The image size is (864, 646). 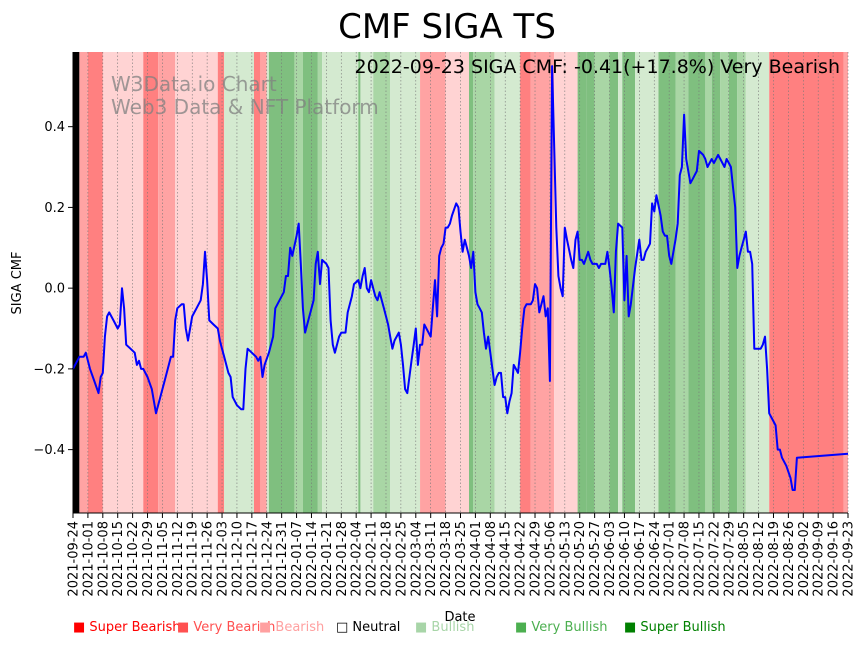 I want to click on y-tick-label: −0.2, so click(x=49, y=369).